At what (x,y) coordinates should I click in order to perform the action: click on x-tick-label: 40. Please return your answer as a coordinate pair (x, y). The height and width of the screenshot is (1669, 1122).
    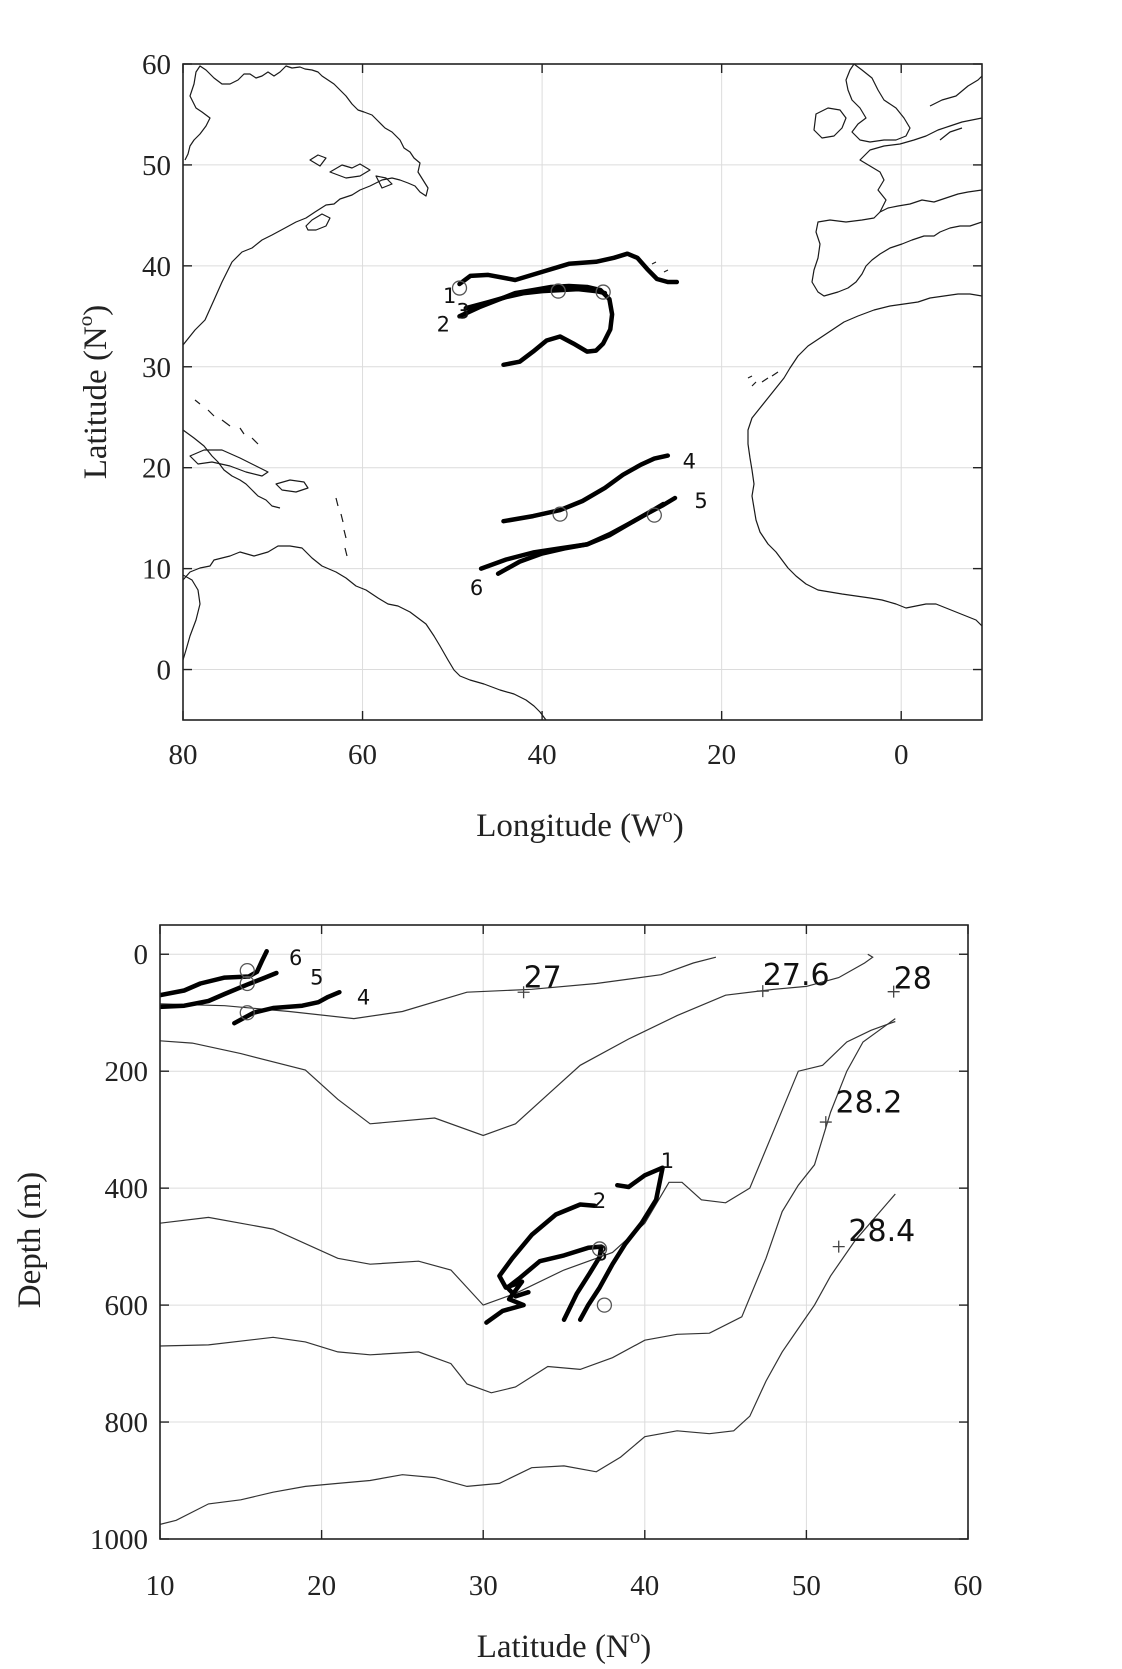
    Looking at the image, I should click on (644, 1586).